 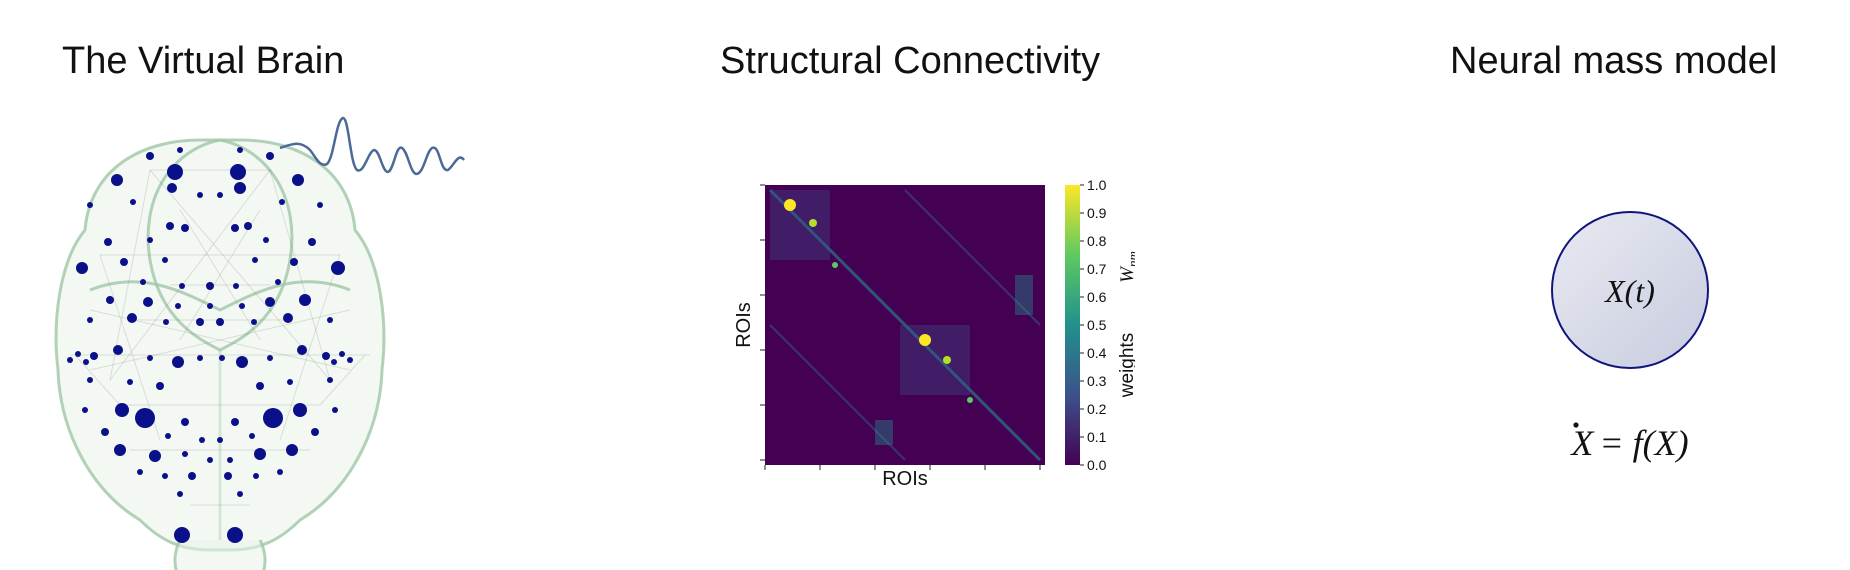 I want to click on colorbar-tick-label: 0.1, so click(x=1097, y=437).